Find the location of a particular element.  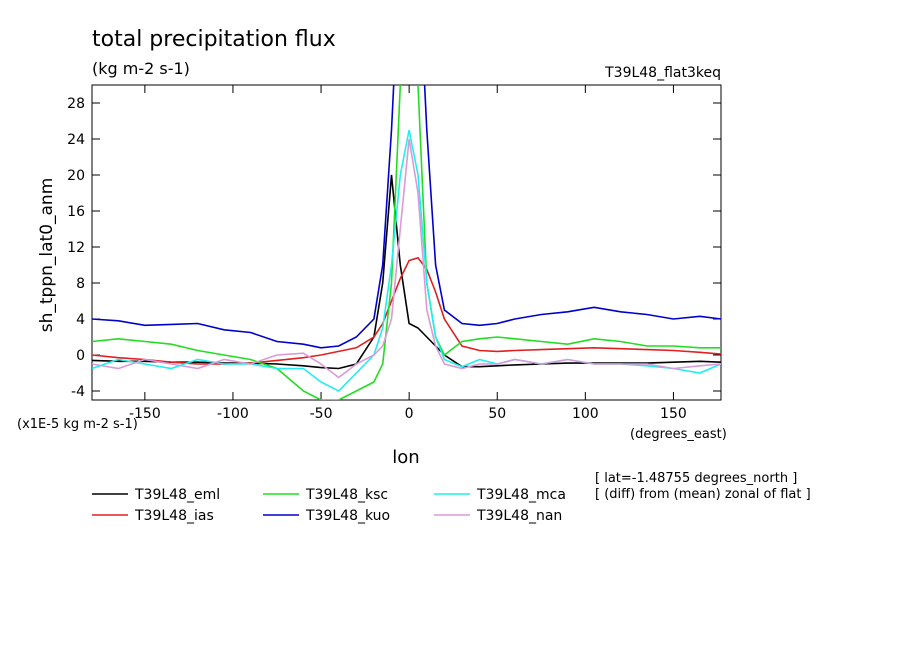

y-tick-label: 0 is located at coordinates (80, 356).